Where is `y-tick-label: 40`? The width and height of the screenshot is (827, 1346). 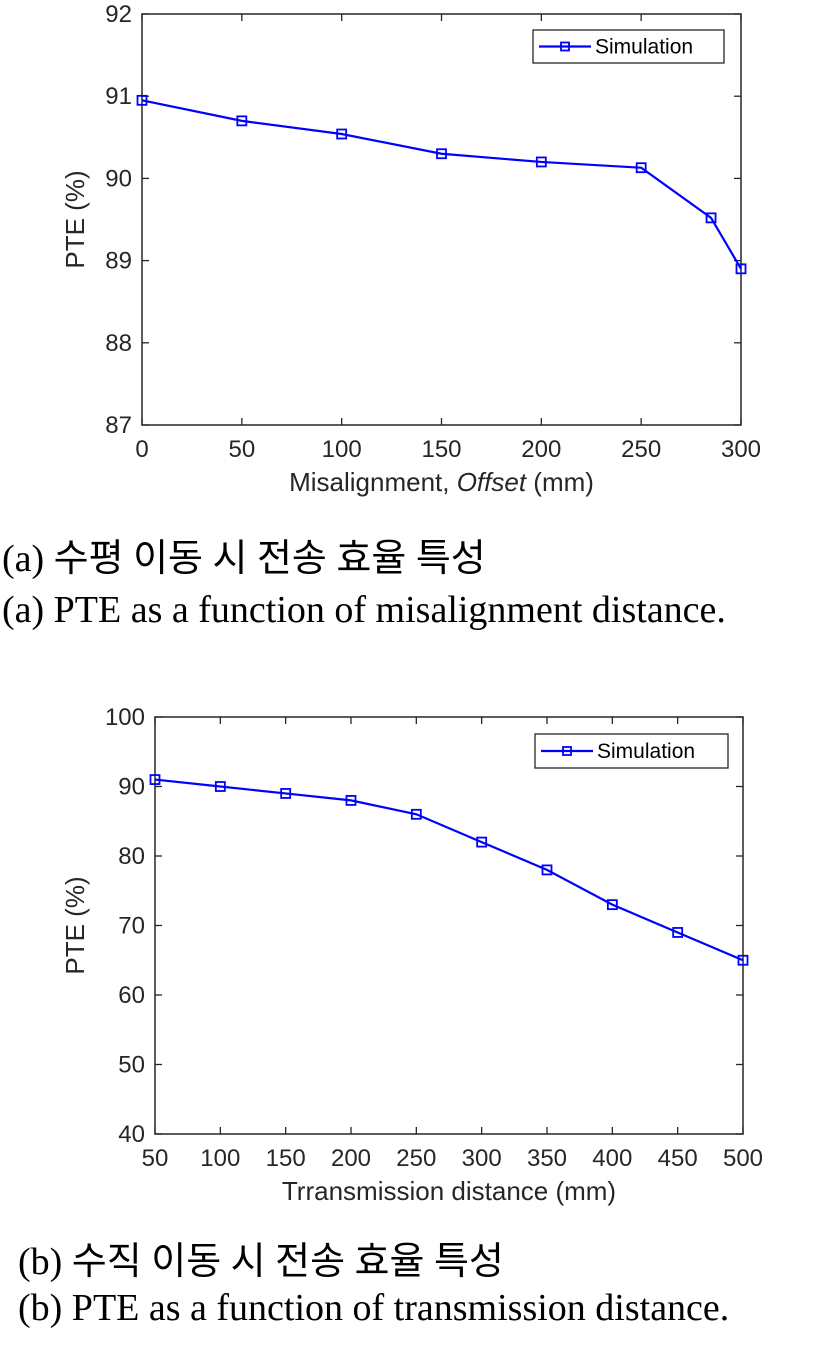
y-tick-label: 40 is located at coordinates (131, 1134).